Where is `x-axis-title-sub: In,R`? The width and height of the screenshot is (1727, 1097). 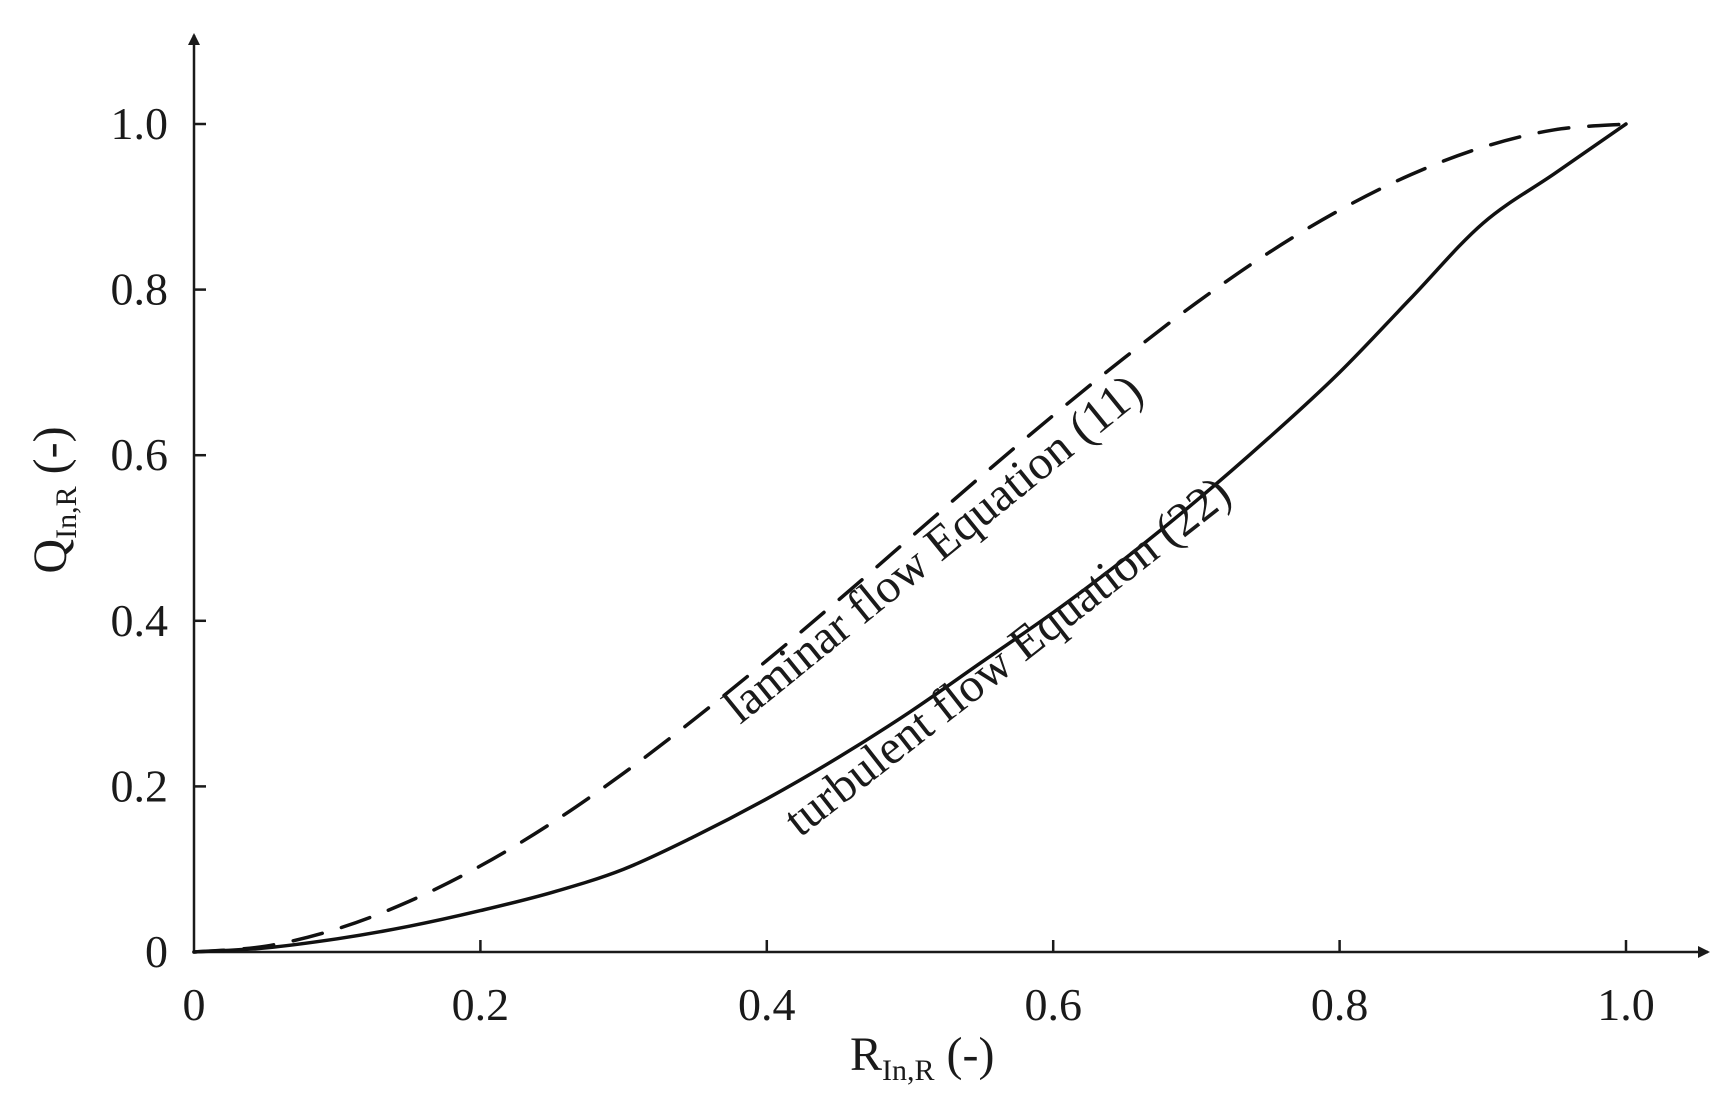 x-axis-title-sub: In,R is located at coordinates (908, 1070).